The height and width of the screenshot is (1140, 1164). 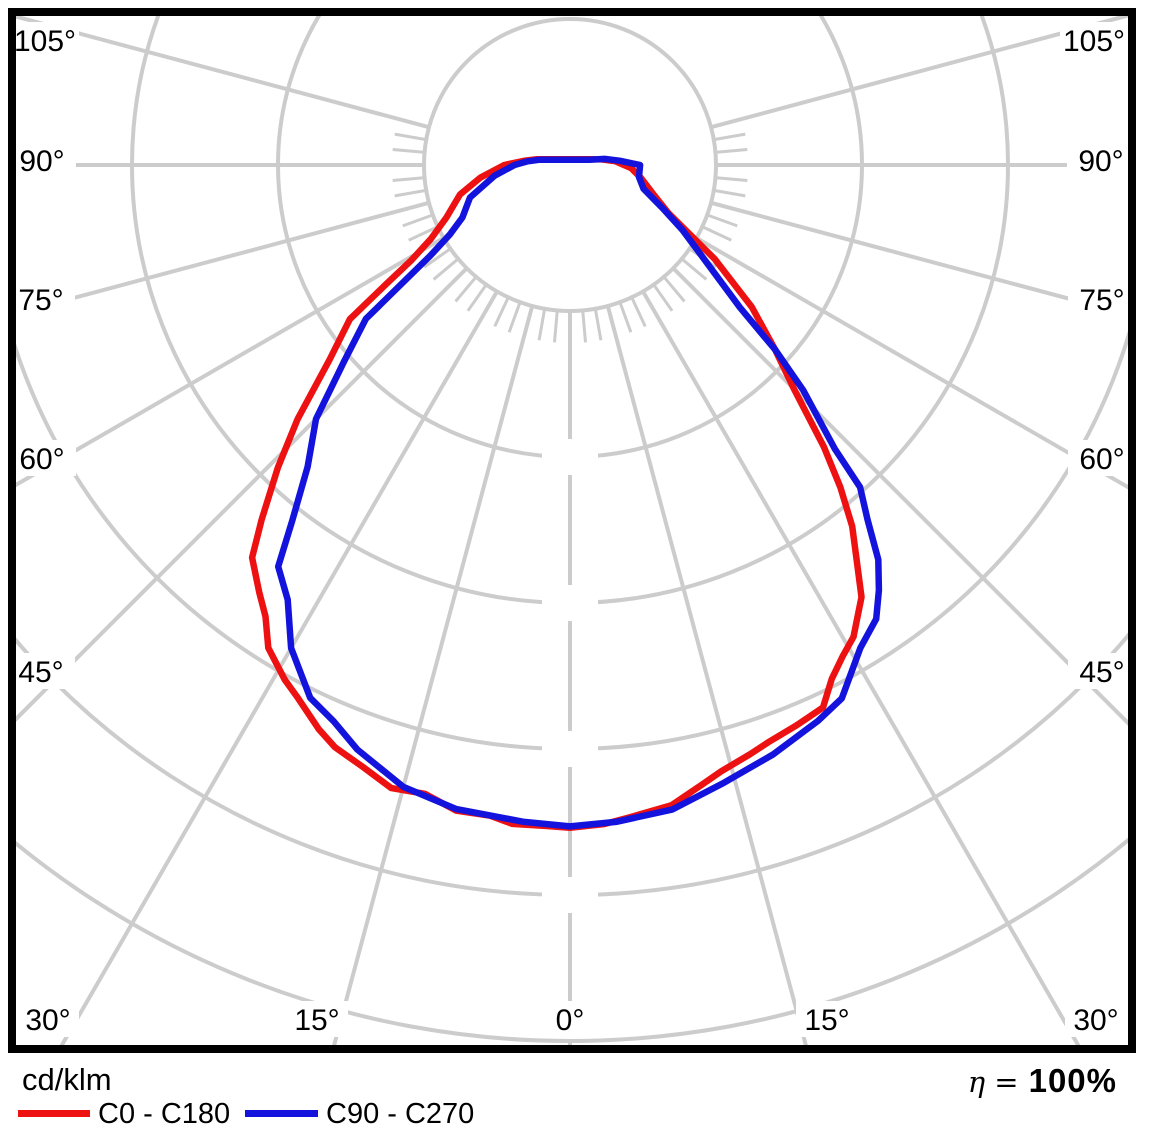 What do you see at coordinates (164, 1114) in the screenshot?
I see `legend-label-c0-c180: C0 - C180` at bounding box center [164, 1114].